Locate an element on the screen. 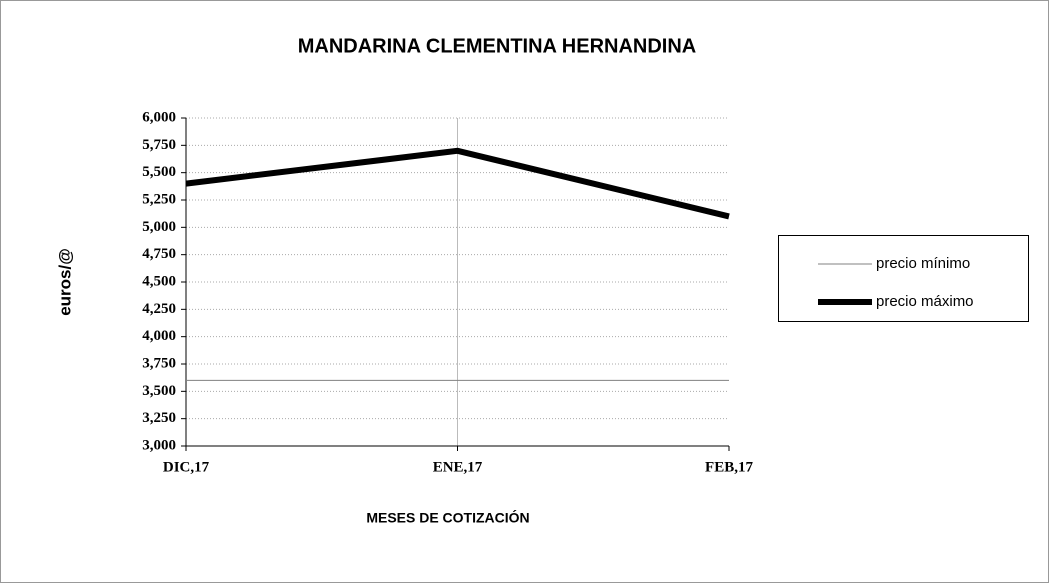  y-tick-label: 5,250 is located at coordinates (159, 199).